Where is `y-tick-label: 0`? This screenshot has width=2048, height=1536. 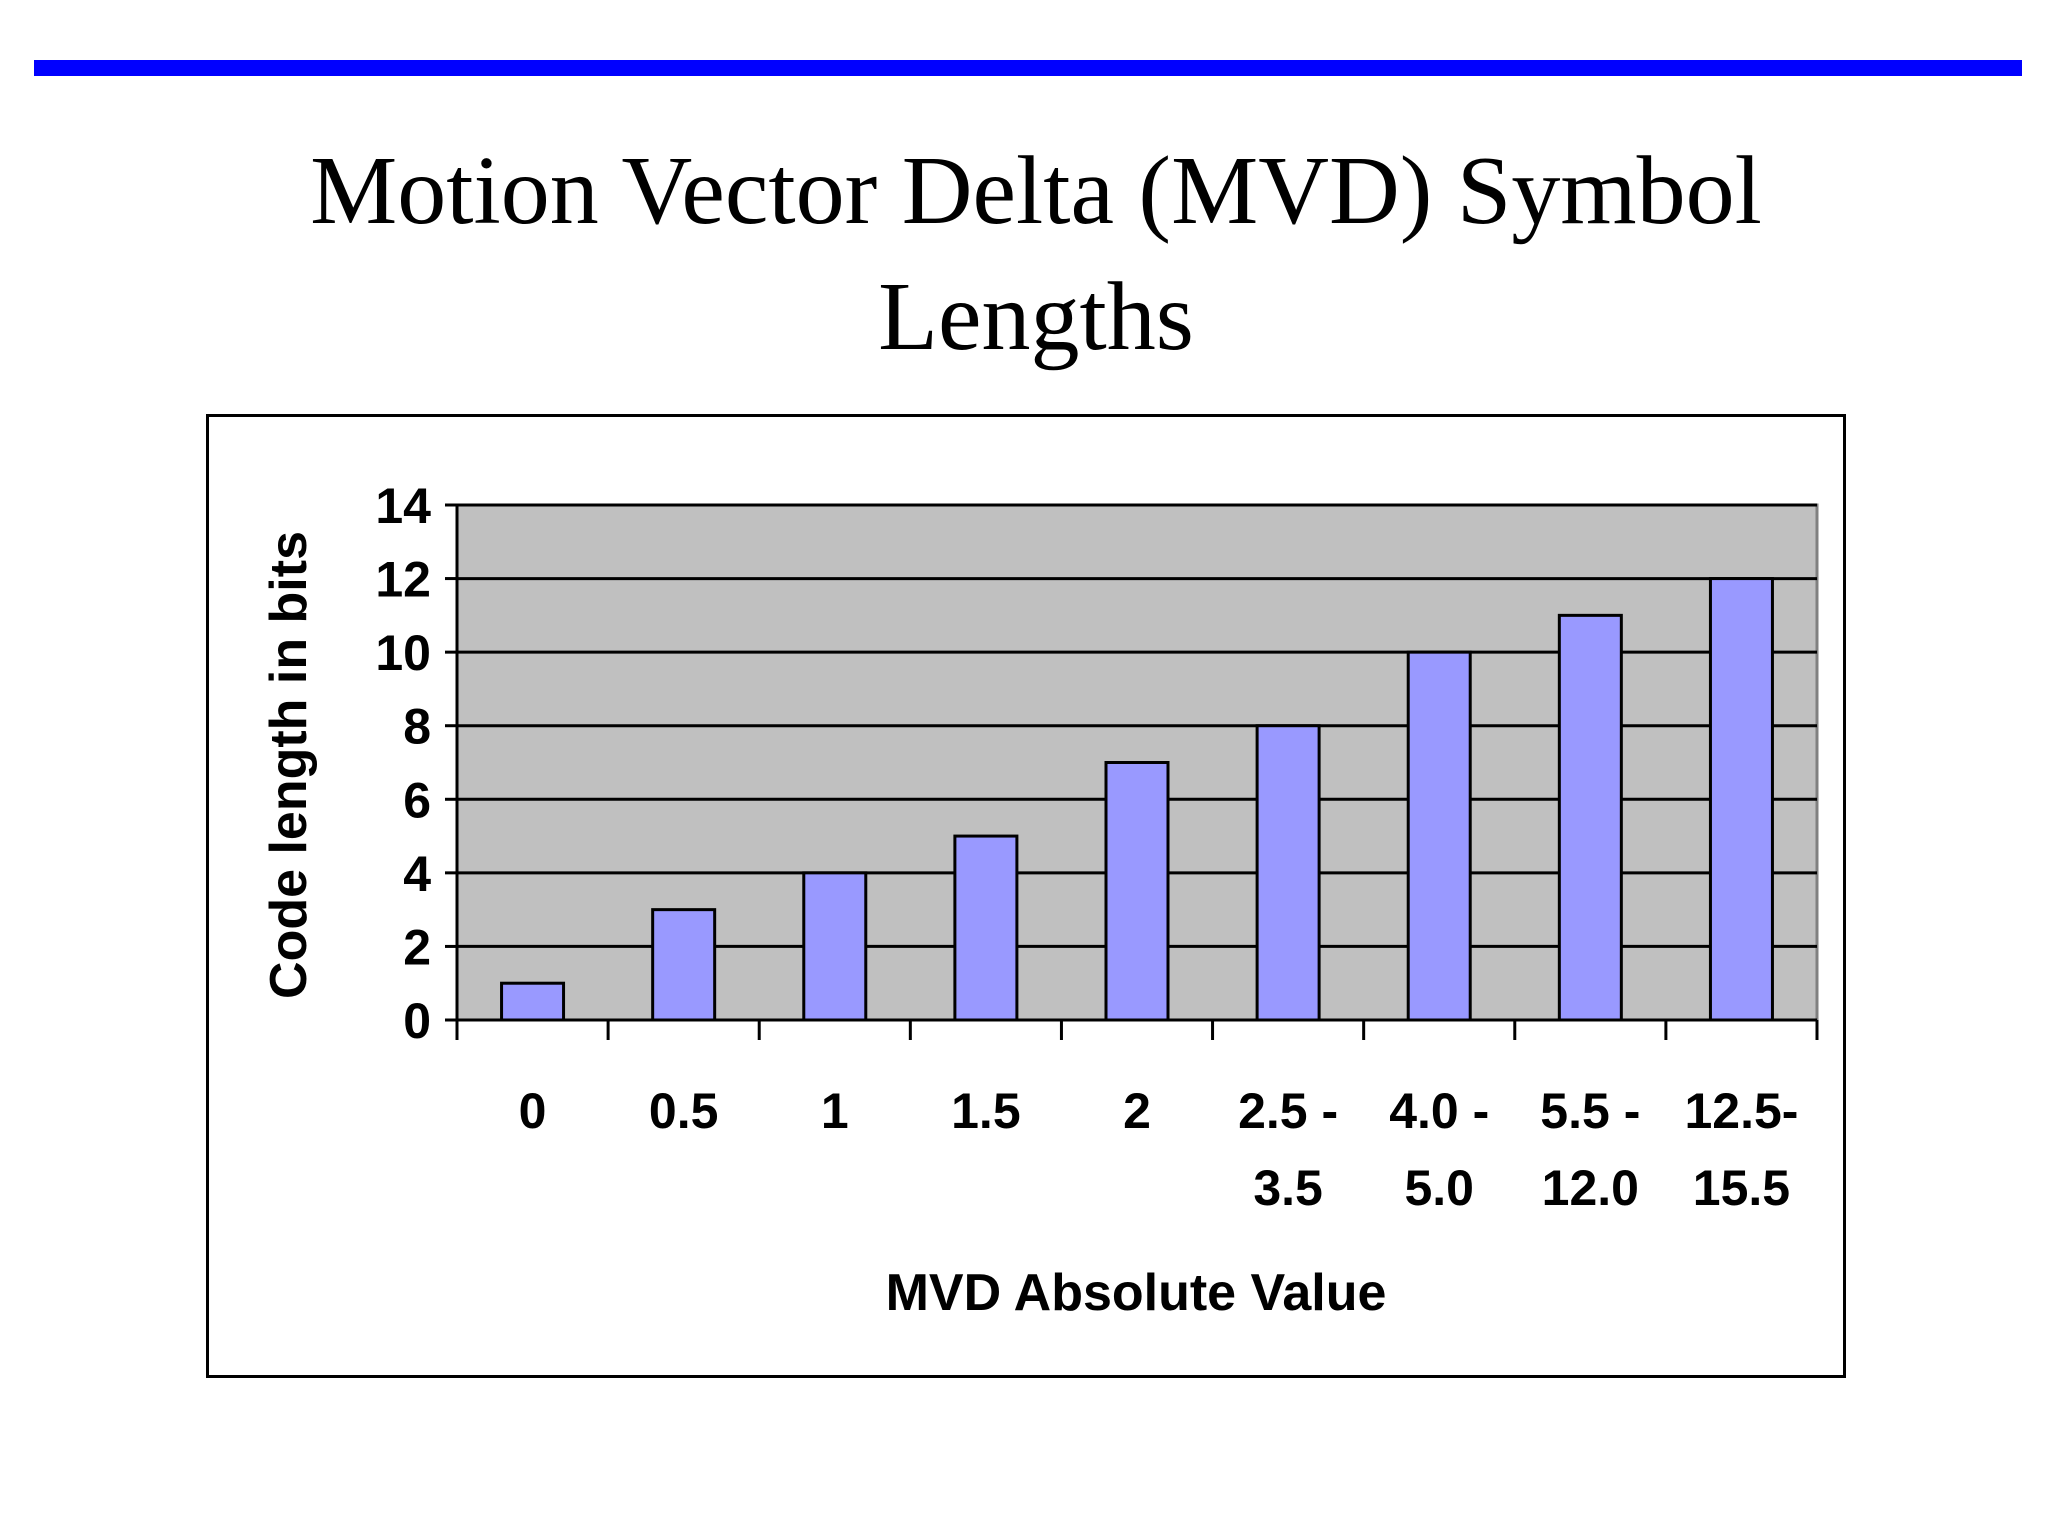 y-tick-label: 0 is located at coordinates (417, 1021).